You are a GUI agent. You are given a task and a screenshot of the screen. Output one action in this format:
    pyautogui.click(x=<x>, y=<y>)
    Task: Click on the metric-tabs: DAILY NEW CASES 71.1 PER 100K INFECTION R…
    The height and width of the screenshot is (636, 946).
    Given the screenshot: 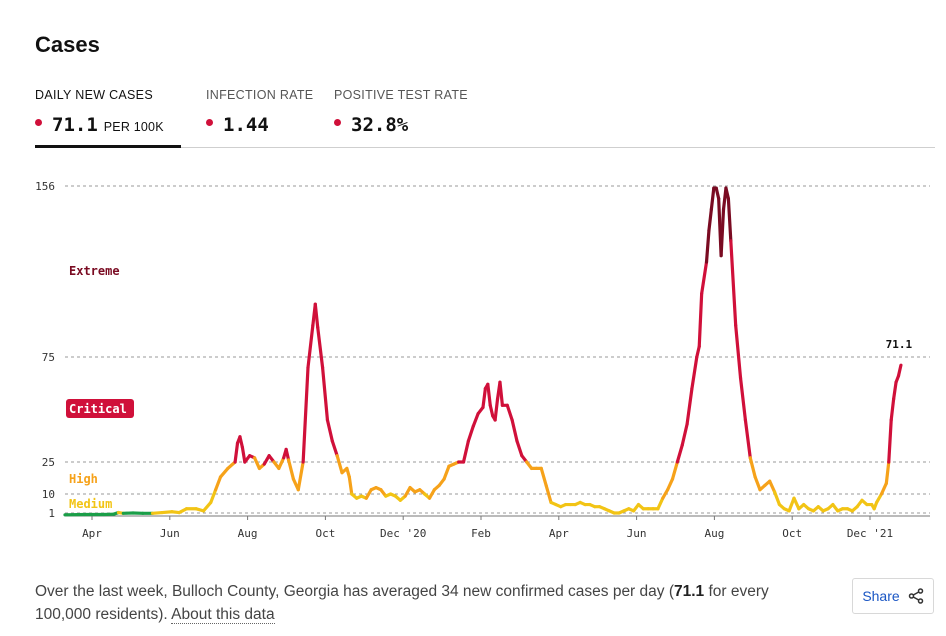 What is the action you would take?
    pyautogui.click(x=485, y=119)
    